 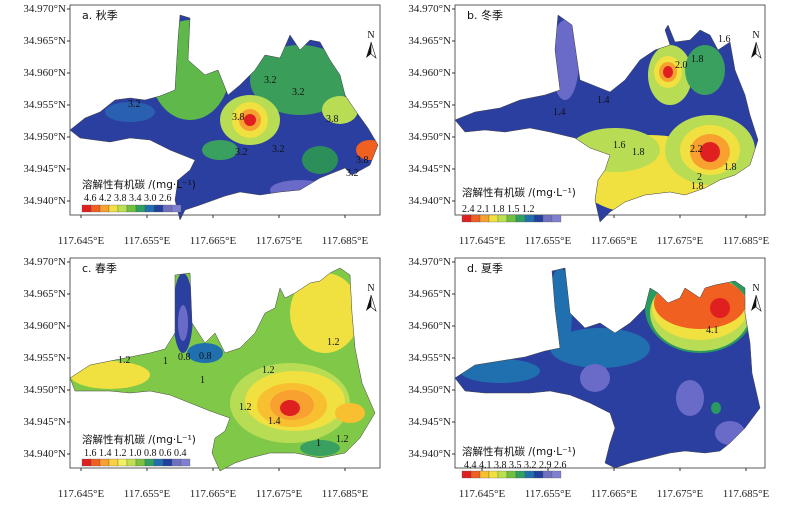 What do you see at coordinates (248, 127) in the screenshot?
I see `contour-labels: 3.2 3.2 3.2 3.8 3.8 3.2 3.2 3.8 3.2` at bounding box center [248, 127].